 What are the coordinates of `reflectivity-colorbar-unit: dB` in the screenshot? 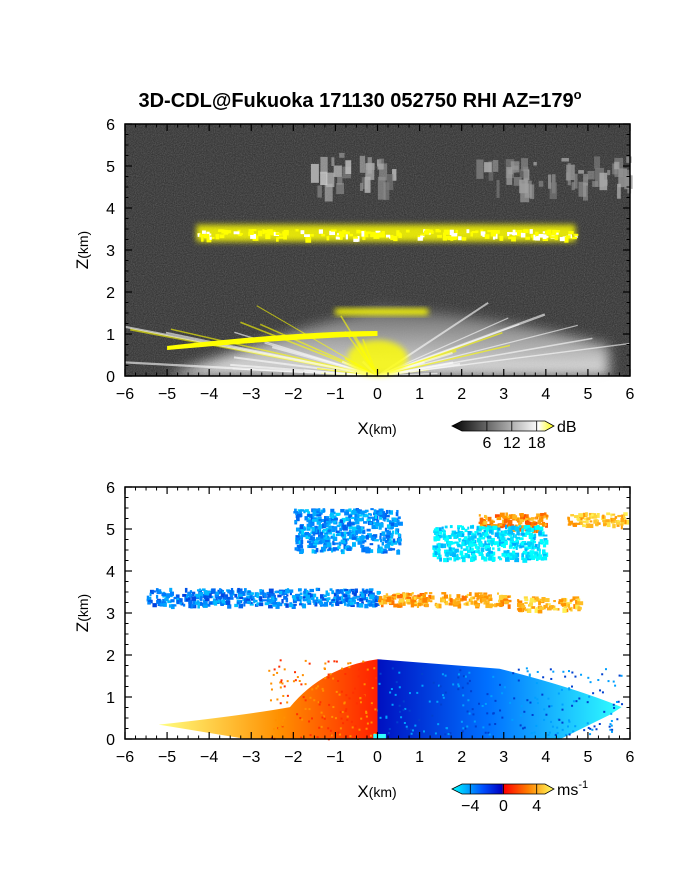 It's located at (567, 427).